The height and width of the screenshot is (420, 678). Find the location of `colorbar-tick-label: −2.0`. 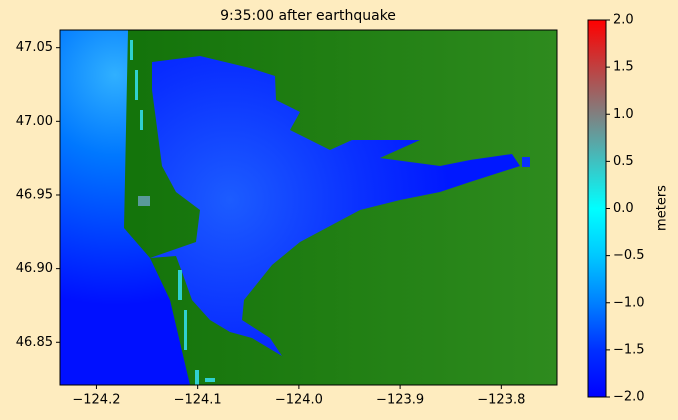

colorbar-tick-label: −2.0 is located at coordinates (629, 397).